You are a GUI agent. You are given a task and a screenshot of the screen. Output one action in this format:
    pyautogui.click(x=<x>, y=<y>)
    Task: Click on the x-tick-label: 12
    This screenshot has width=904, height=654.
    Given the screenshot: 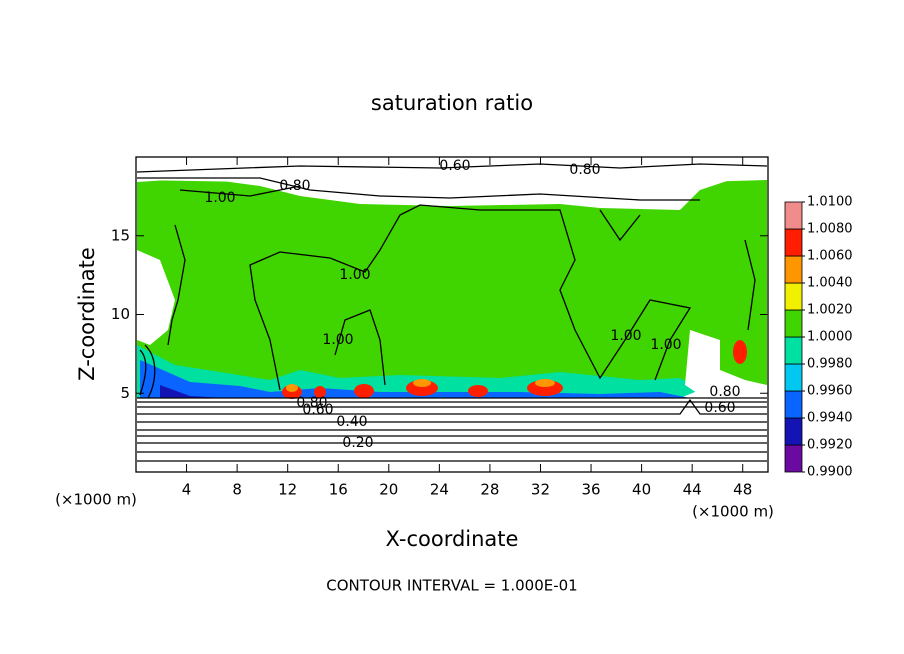 What is the action you would take?
    pyautogui.click(x=287, y=490)
    